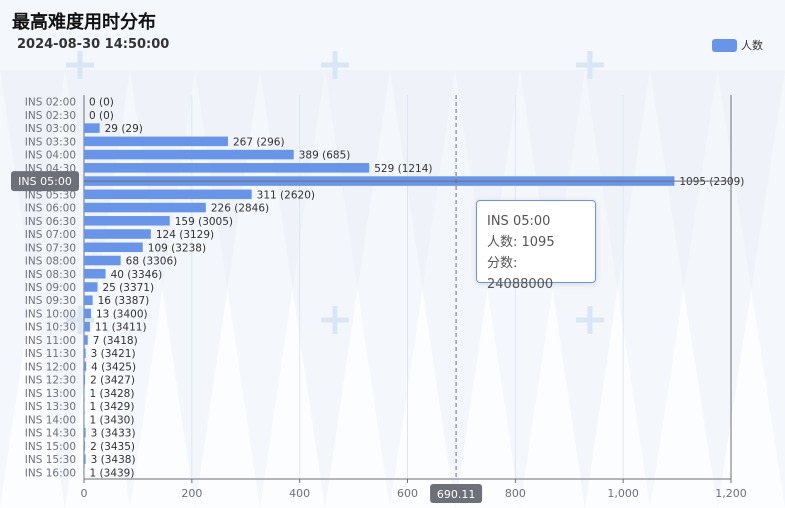 Image resolution: width=785 pixels, height=508 pixels. I want to click on x-tick-label: 1,200, so click(731, 493).